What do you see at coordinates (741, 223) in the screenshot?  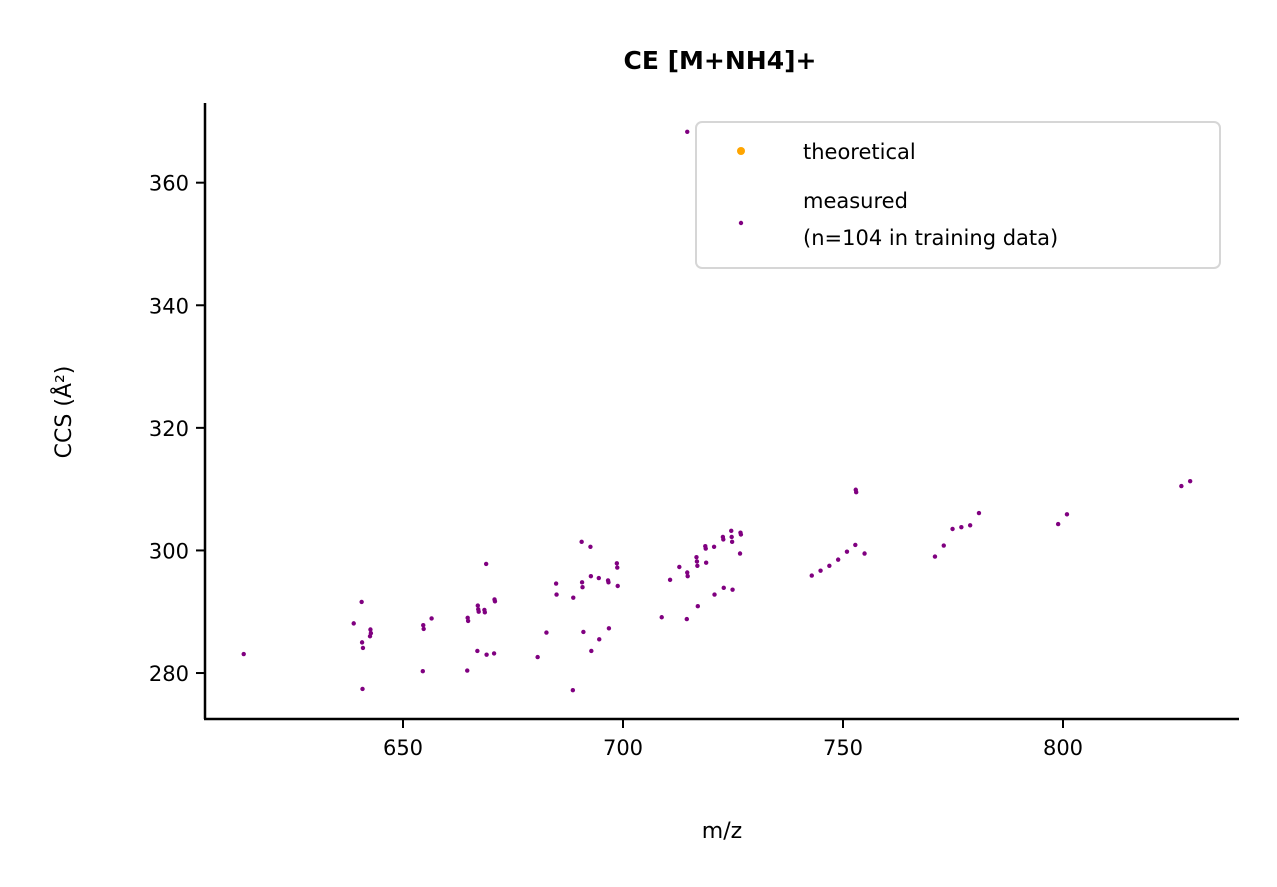 I see `legend-marker-measured` at bounding box center [741, 223].